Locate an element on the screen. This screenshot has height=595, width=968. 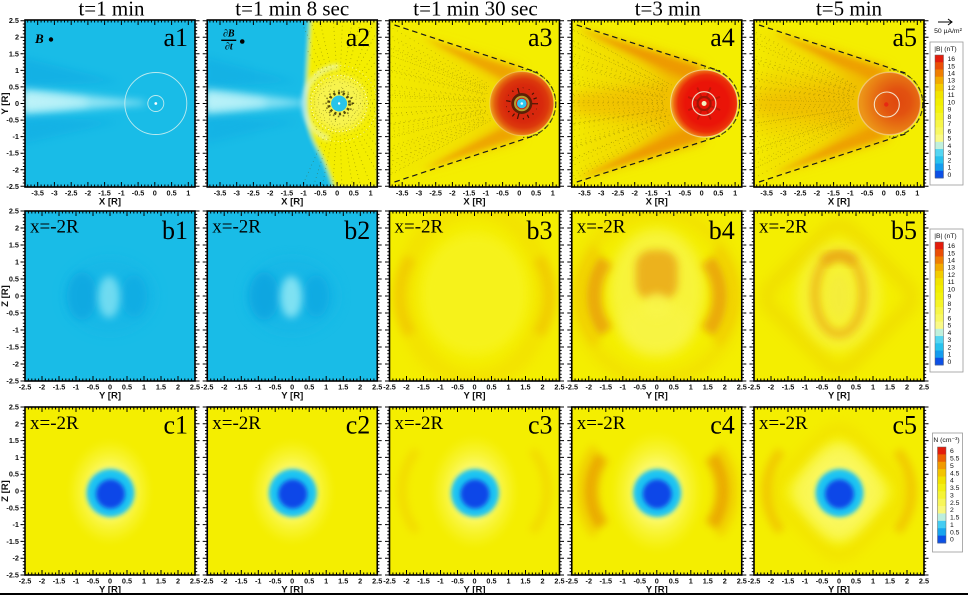
svg-text: -3 is located at coordinates (783, 193).